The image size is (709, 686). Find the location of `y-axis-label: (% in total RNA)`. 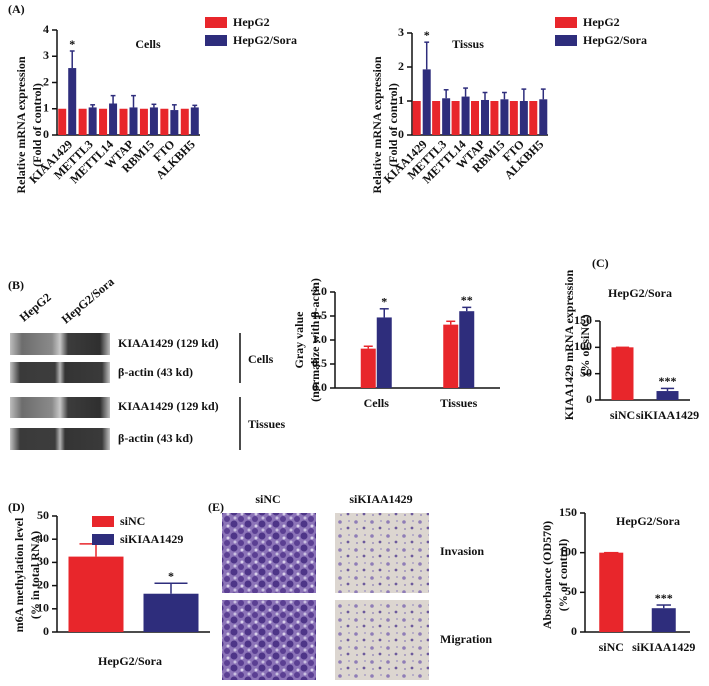

y-axis-label: (% in total RNA) is located at coordinates (35, 575).